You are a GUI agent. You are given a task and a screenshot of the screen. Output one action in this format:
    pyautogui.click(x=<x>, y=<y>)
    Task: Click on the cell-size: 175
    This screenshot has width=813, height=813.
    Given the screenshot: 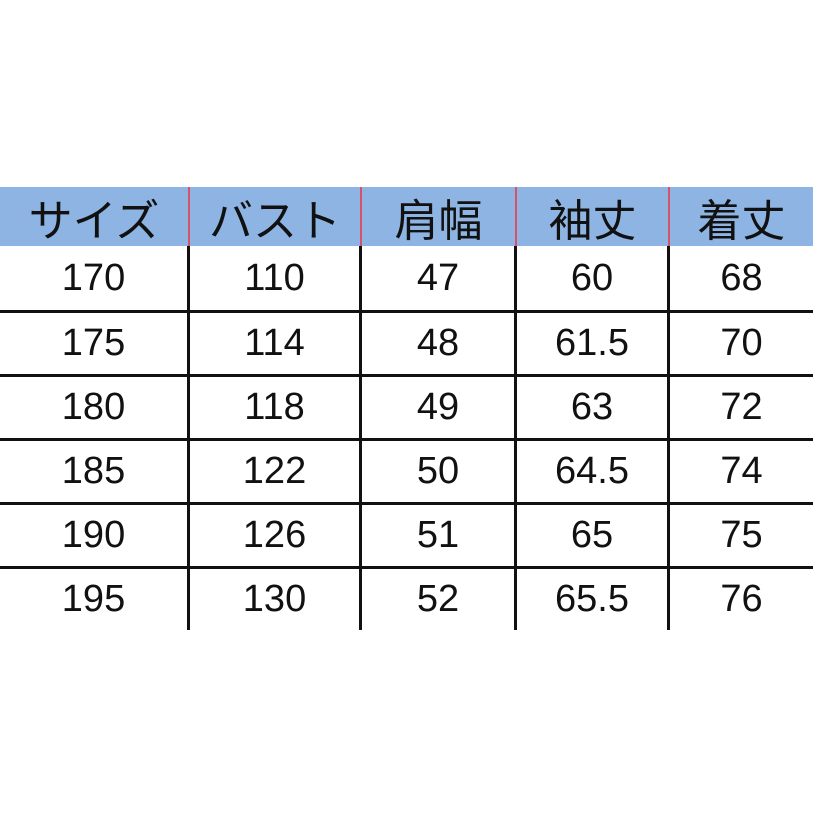 What is the action you would take?
    pyautogui.click(x=95, y=343)
    